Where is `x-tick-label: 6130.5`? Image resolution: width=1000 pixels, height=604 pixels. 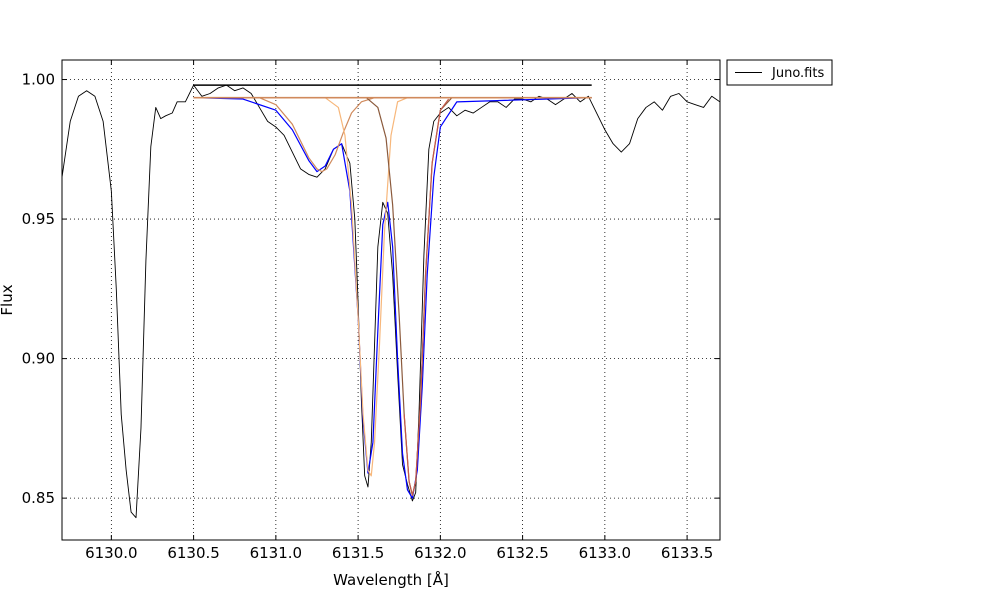 x-tick-label: 6130.5 is located at coordinates (193, 553).